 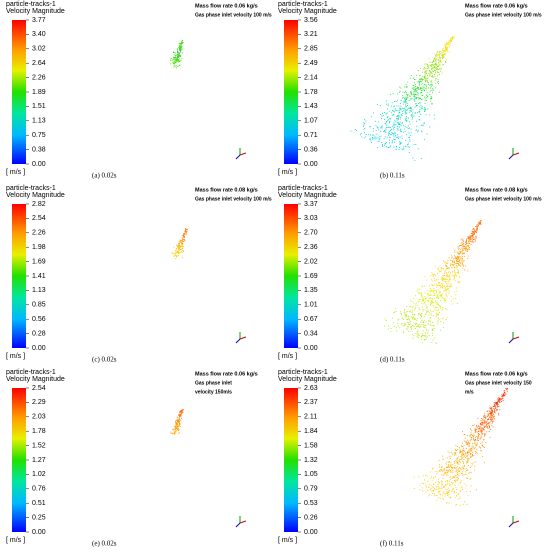 I want to click on annotation: Mass flow rate 0.08 kg/s, so click(x=496, y=190).